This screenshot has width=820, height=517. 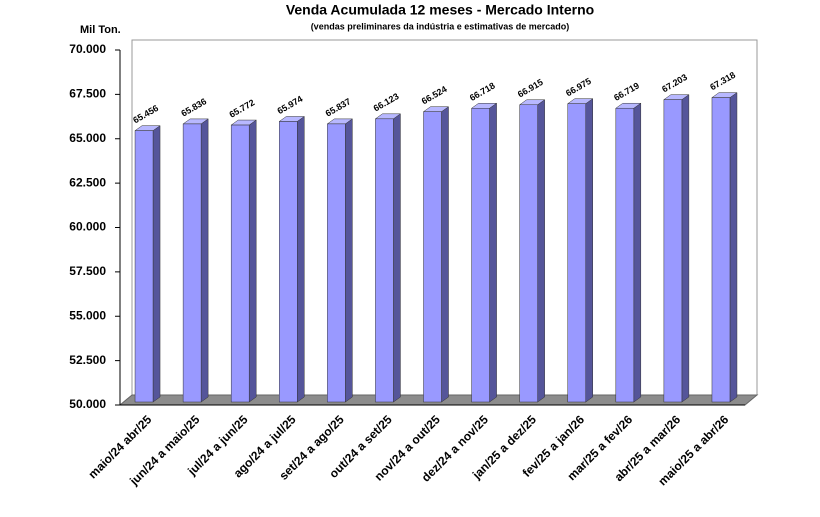 What do you see at coordinates (87, 360) in the screenshot?
I see `y-tick-label: 52.500` at bounding box center [87, 360].